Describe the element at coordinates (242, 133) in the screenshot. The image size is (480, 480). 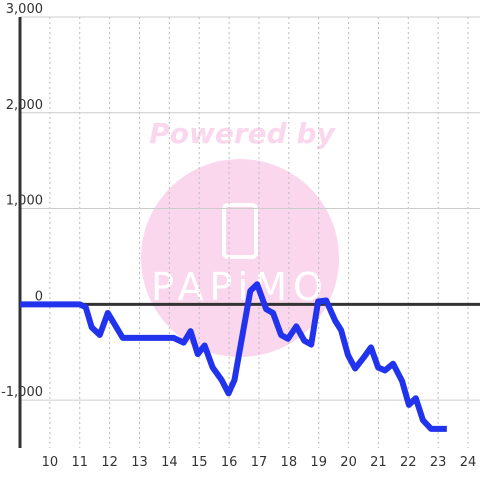
I see `watermark-text: Powered by` at that location.